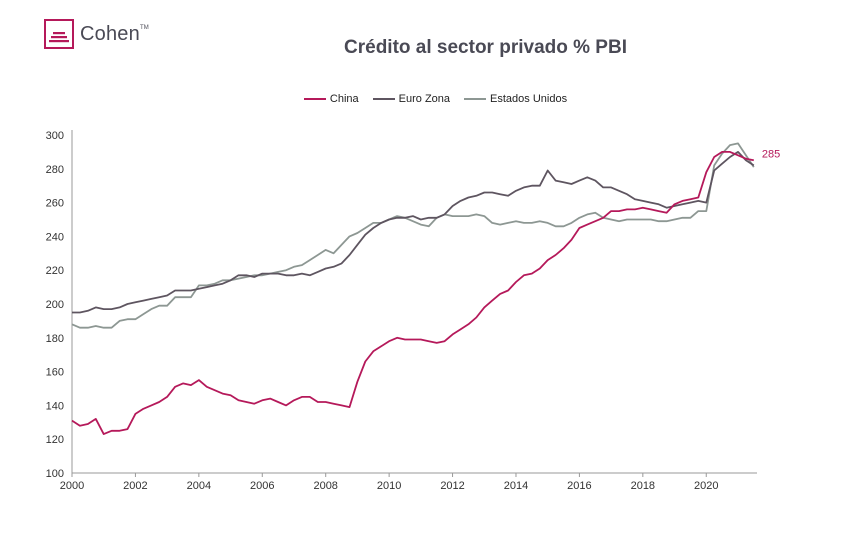 The image size is (851, 551). What do you see at coordinates (55, 440) in the screenshot?
I see `y-tick-label: 120` at bounding box center [55, 440].